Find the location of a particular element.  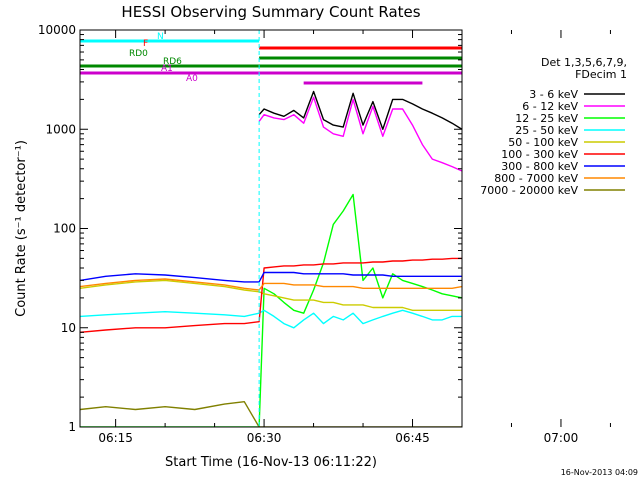

flag-label-n: N is located at coordinates (160, 37).